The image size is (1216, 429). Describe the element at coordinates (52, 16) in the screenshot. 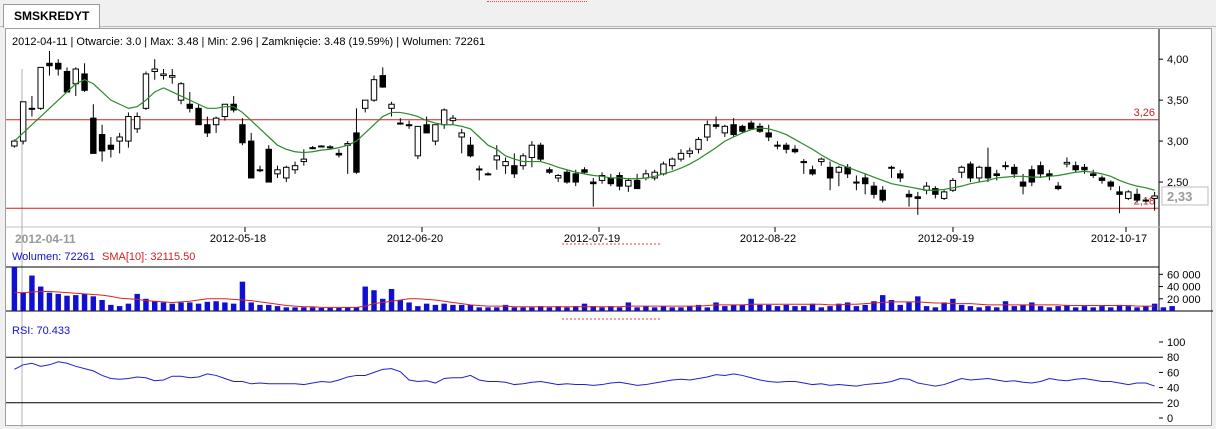

I see `tab-smskredyt: SMSKREDYT` at that location.